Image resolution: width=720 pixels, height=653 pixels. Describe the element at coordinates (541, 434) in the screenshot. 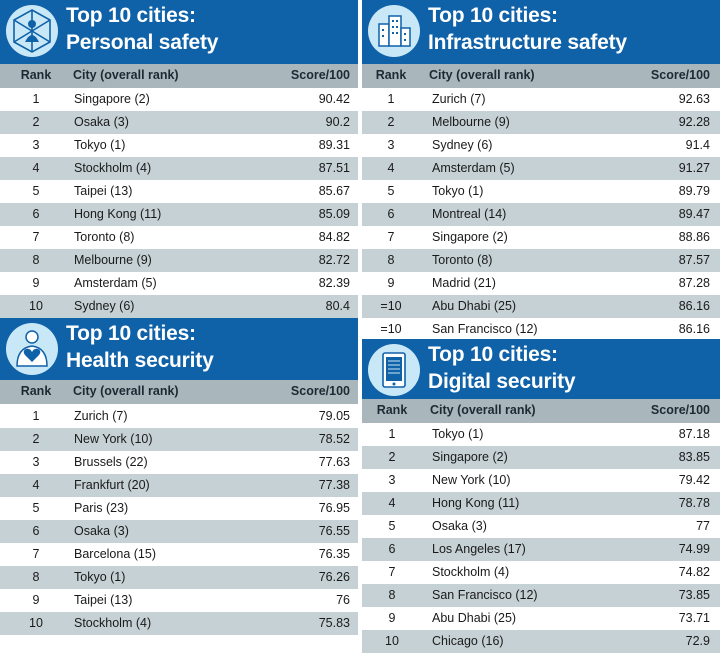

I see `table-row: 1 Tokyo (1) 87.18` at that location.